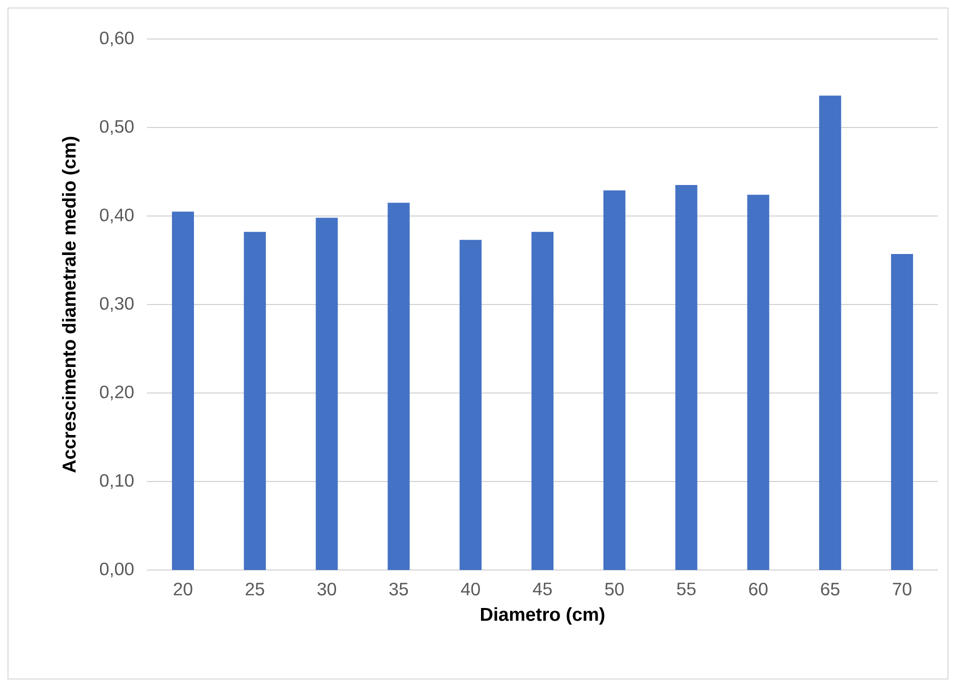 This screenshot has width=956, height=682. Describe the element at coordinates (614, 589) in the screenshot. I see `x-tick-label: 50` at that location.